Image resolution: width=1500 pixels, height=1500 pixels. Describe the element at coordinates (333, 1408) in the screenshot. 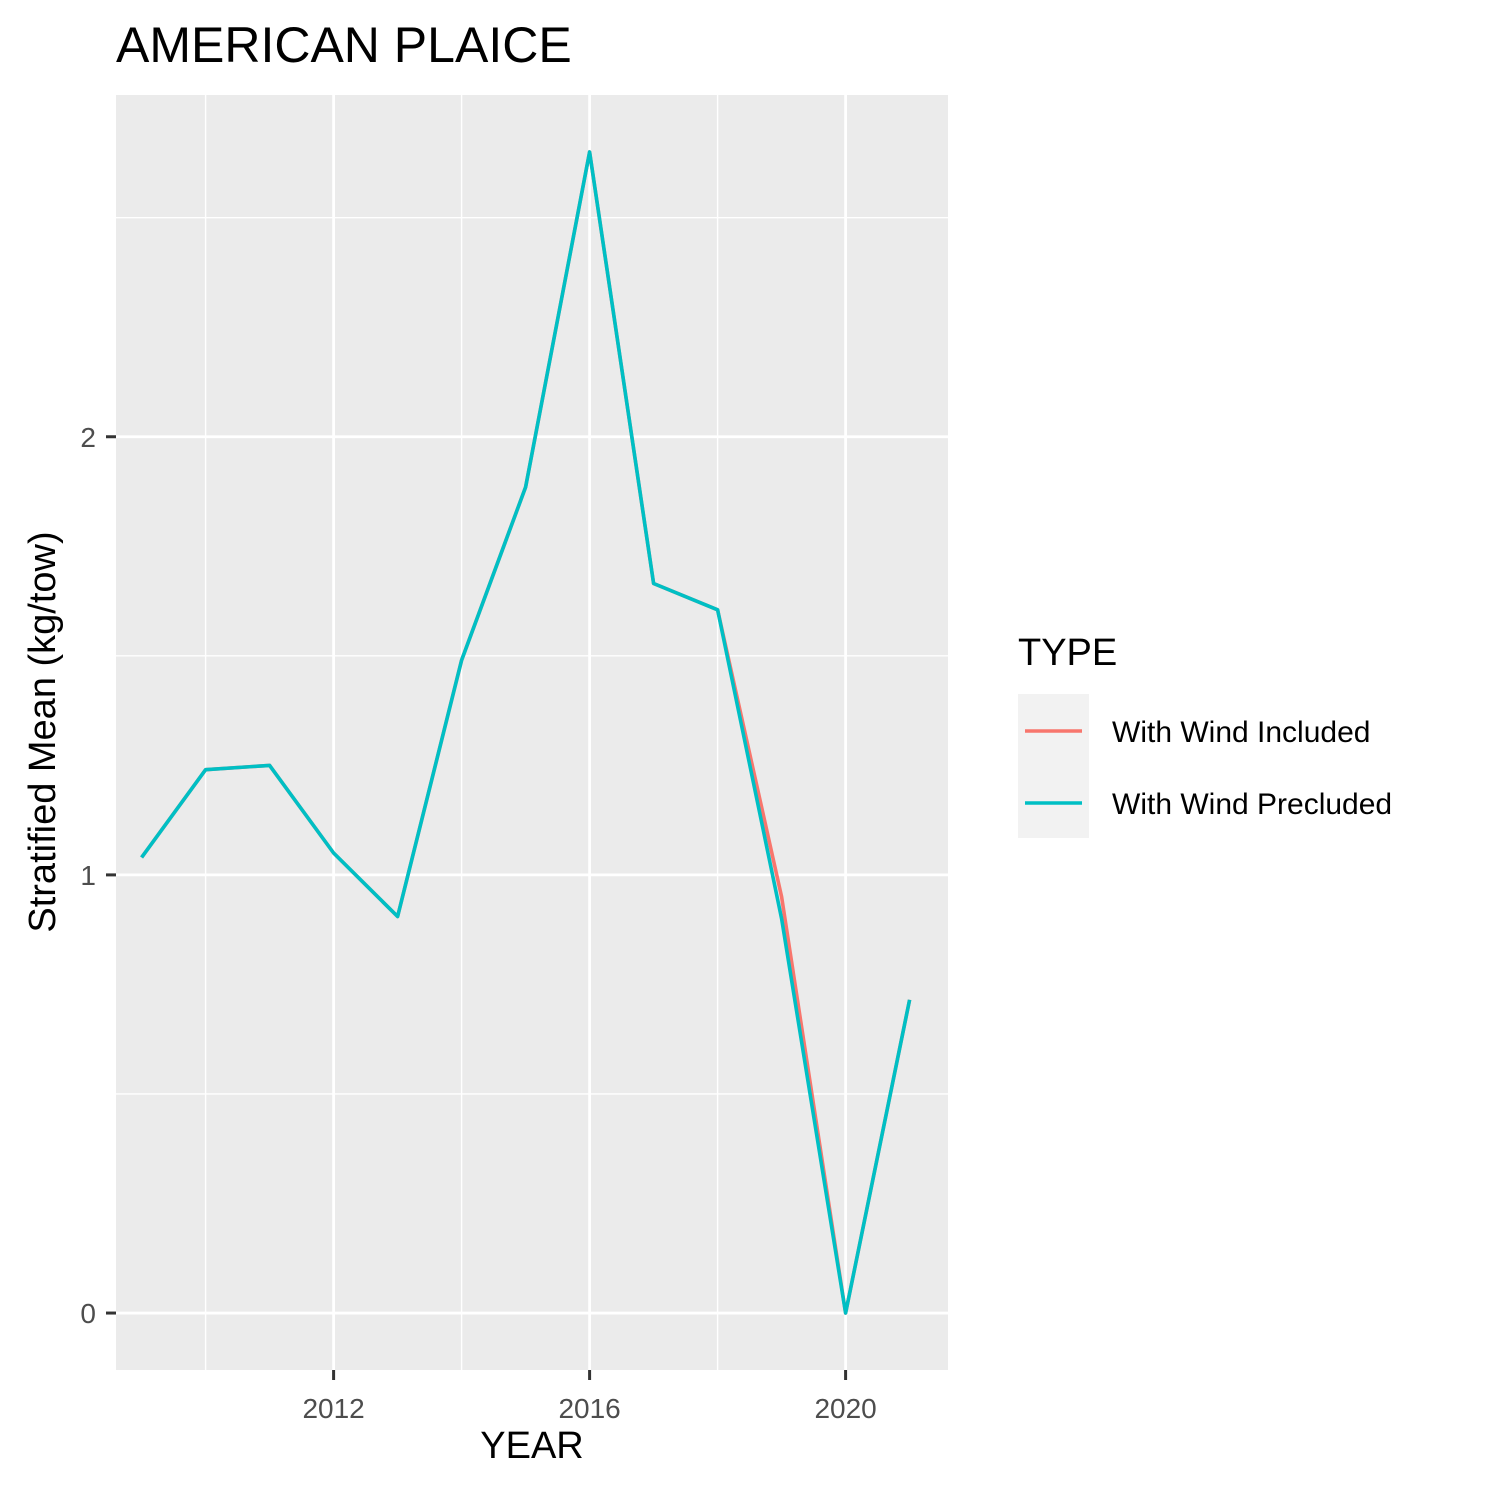

I see `x-tick-label-0: 2012` at that location.